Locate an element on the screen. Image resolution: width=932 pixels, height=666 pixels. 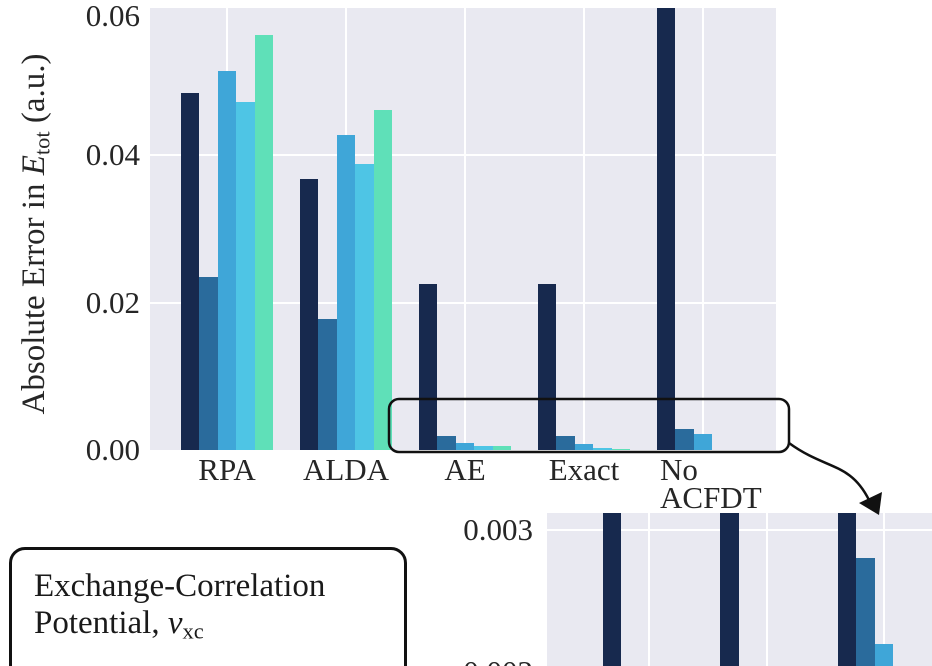
legend-text: Exchange-Correlation is located at coordinates (180, 586).